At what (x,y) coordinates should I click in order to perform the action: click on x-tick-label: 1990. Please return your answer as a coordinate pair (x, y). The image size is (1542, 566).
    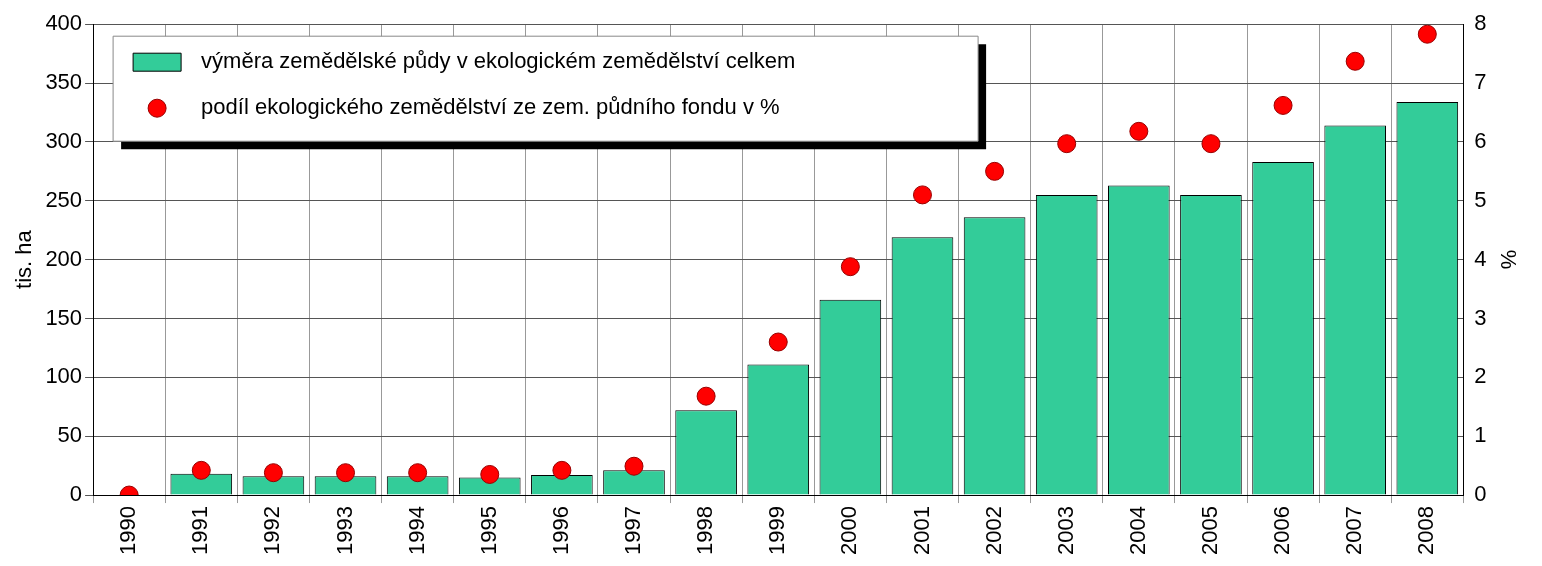
    Looking at the image, I should click on (128, 531).